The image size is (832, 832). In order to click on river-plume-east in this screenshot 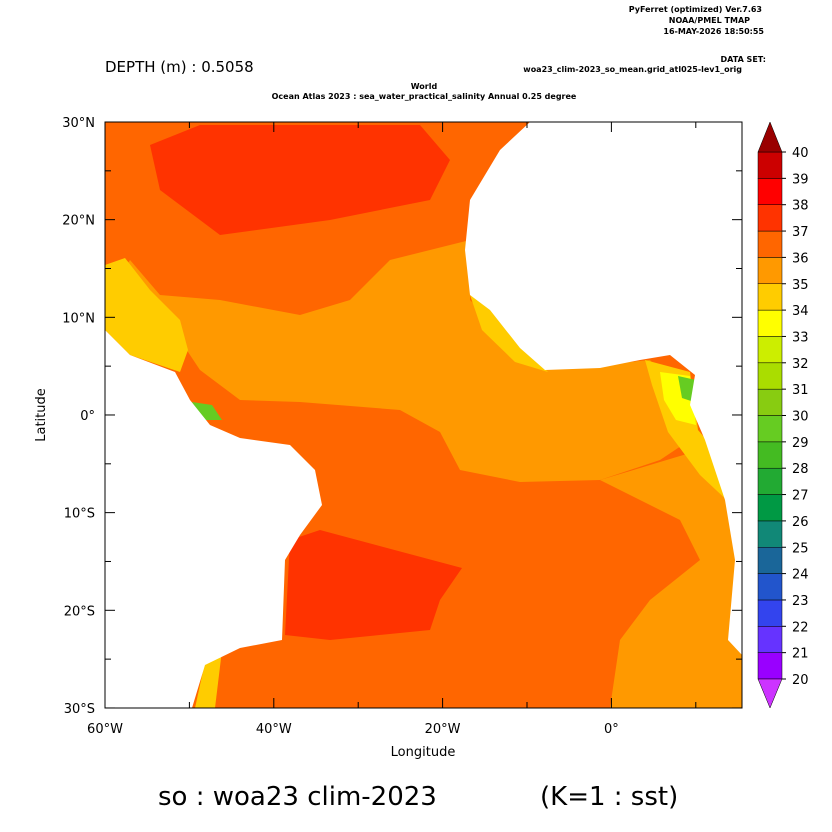, I will do `click(687, 389)`.